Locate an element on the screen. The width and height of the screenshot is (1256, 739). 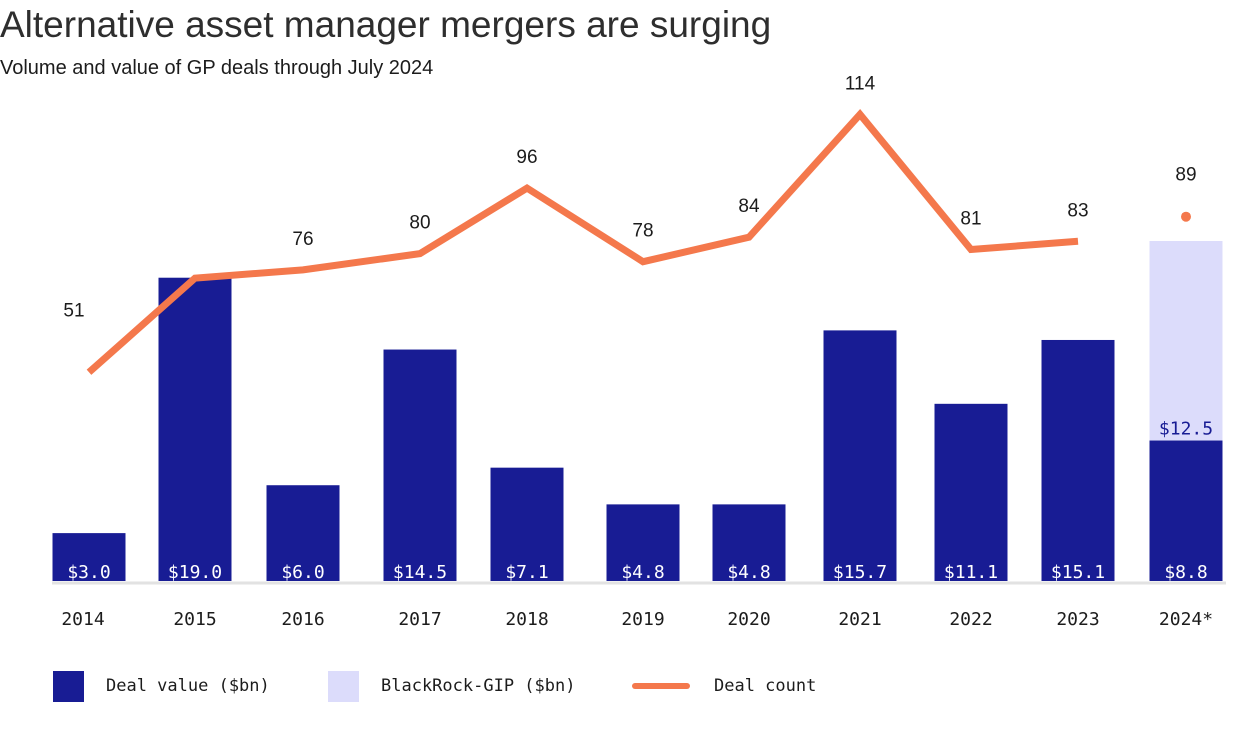
legend-label-blackrock-gip: BlackRock-GIP ($bn) is located at coordinates (478, 686).